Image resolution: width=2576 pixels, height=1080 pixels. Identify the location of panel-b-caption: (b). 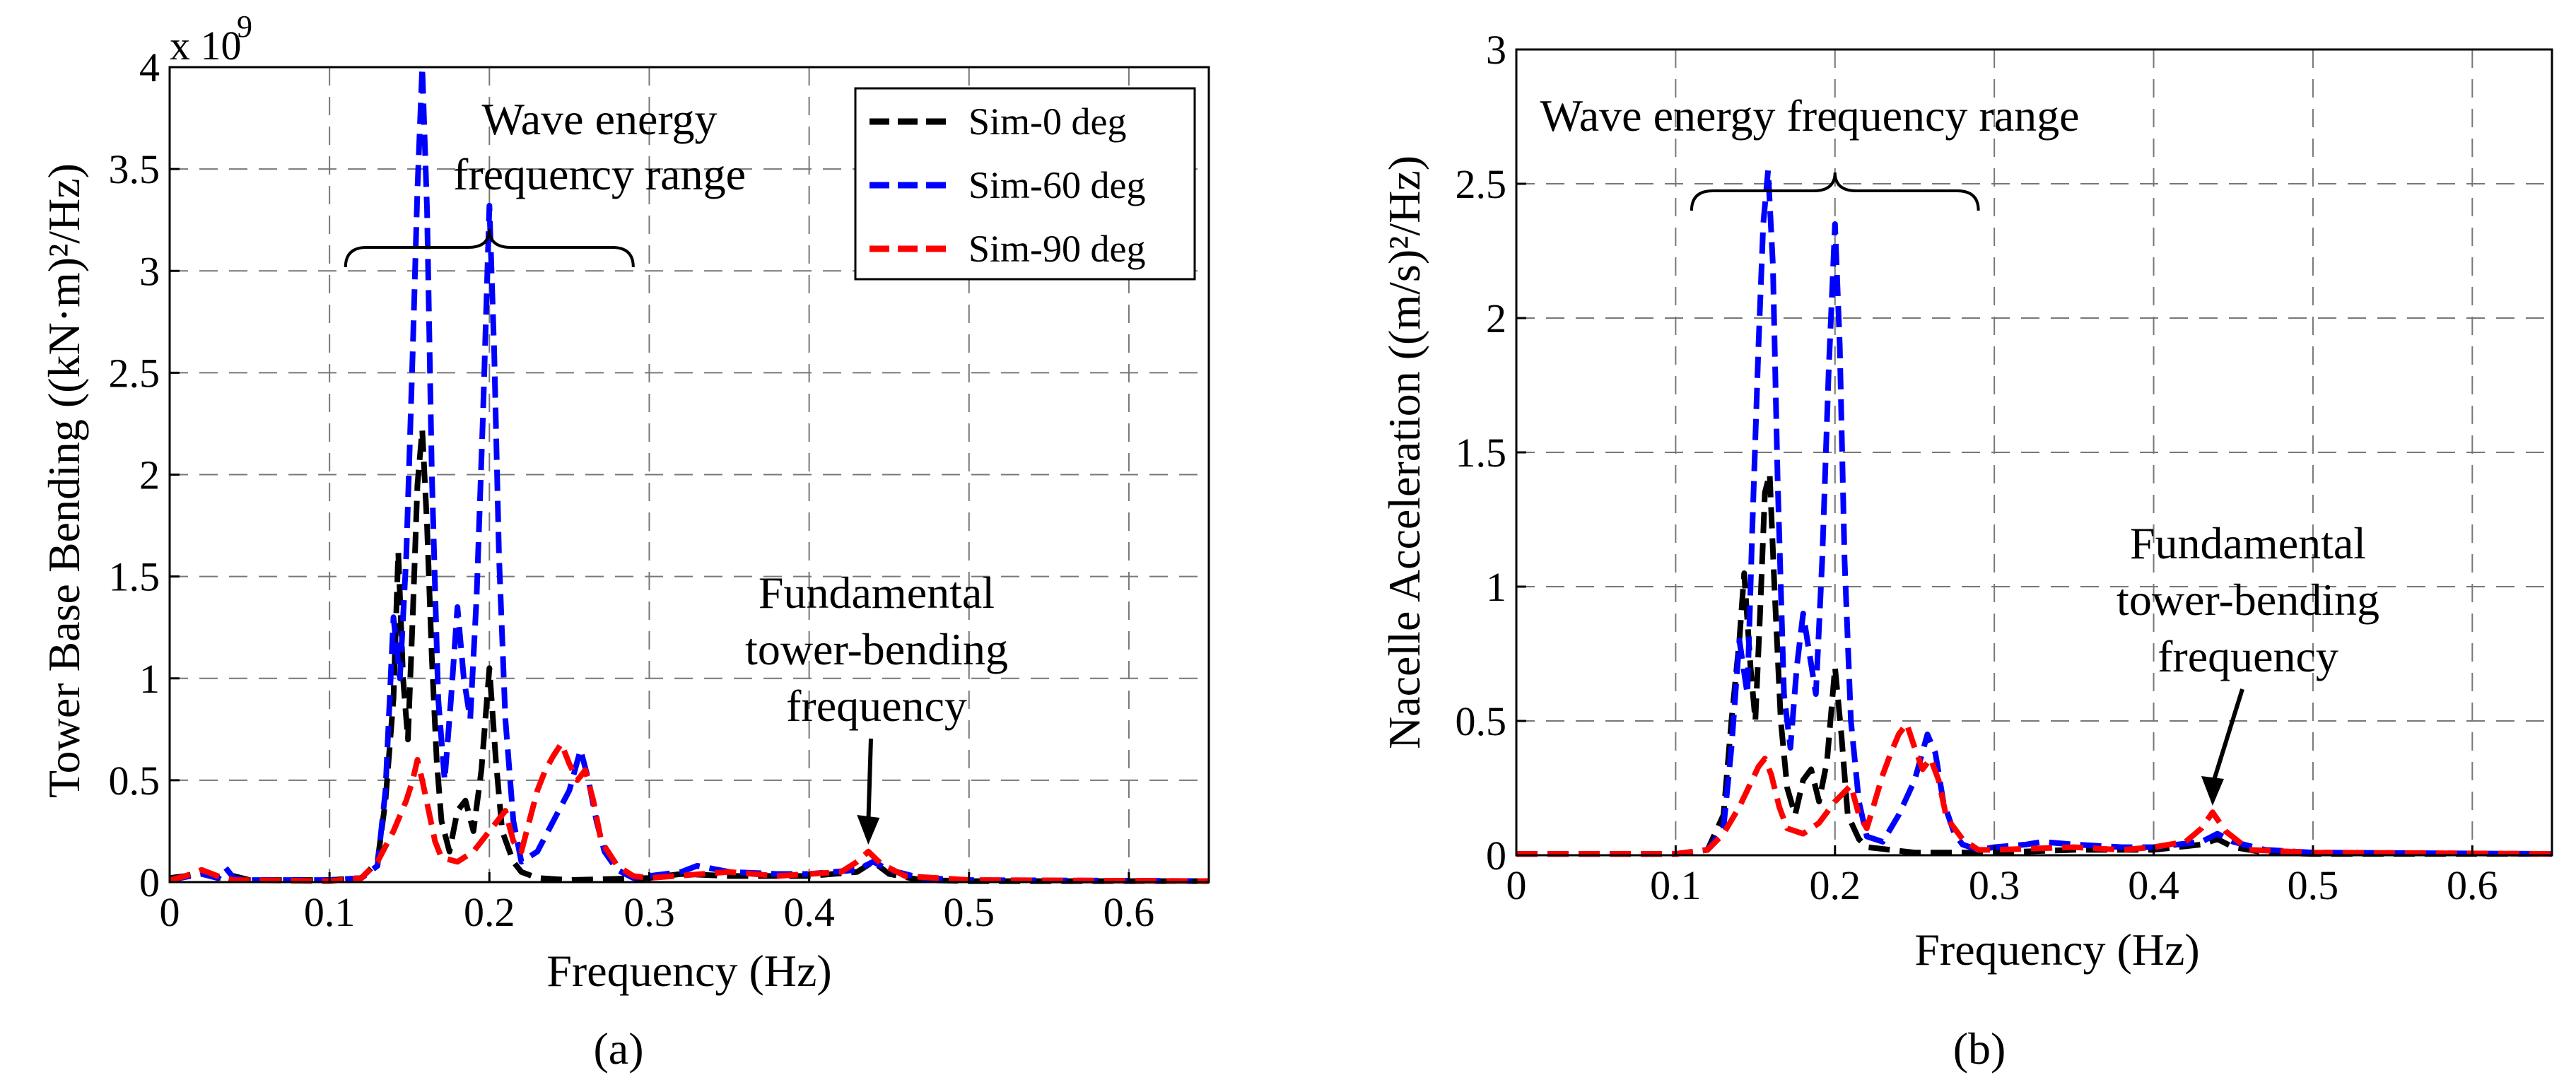
(1980, 1048).